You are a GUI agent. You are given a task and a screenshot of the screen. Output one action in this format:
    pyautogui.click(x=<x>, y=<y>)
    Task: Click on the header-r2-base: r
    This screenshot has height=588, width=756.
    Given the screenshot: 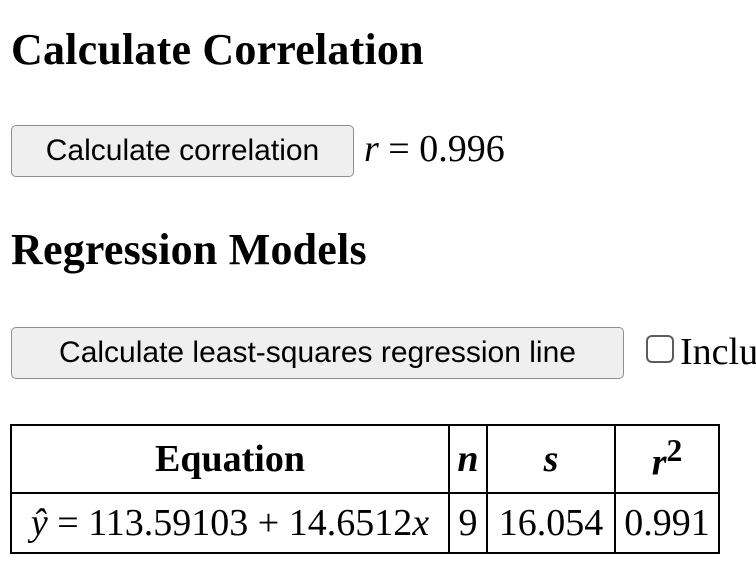 What is the action you would take?
    pyautogui.click(x=659, y=462)
    